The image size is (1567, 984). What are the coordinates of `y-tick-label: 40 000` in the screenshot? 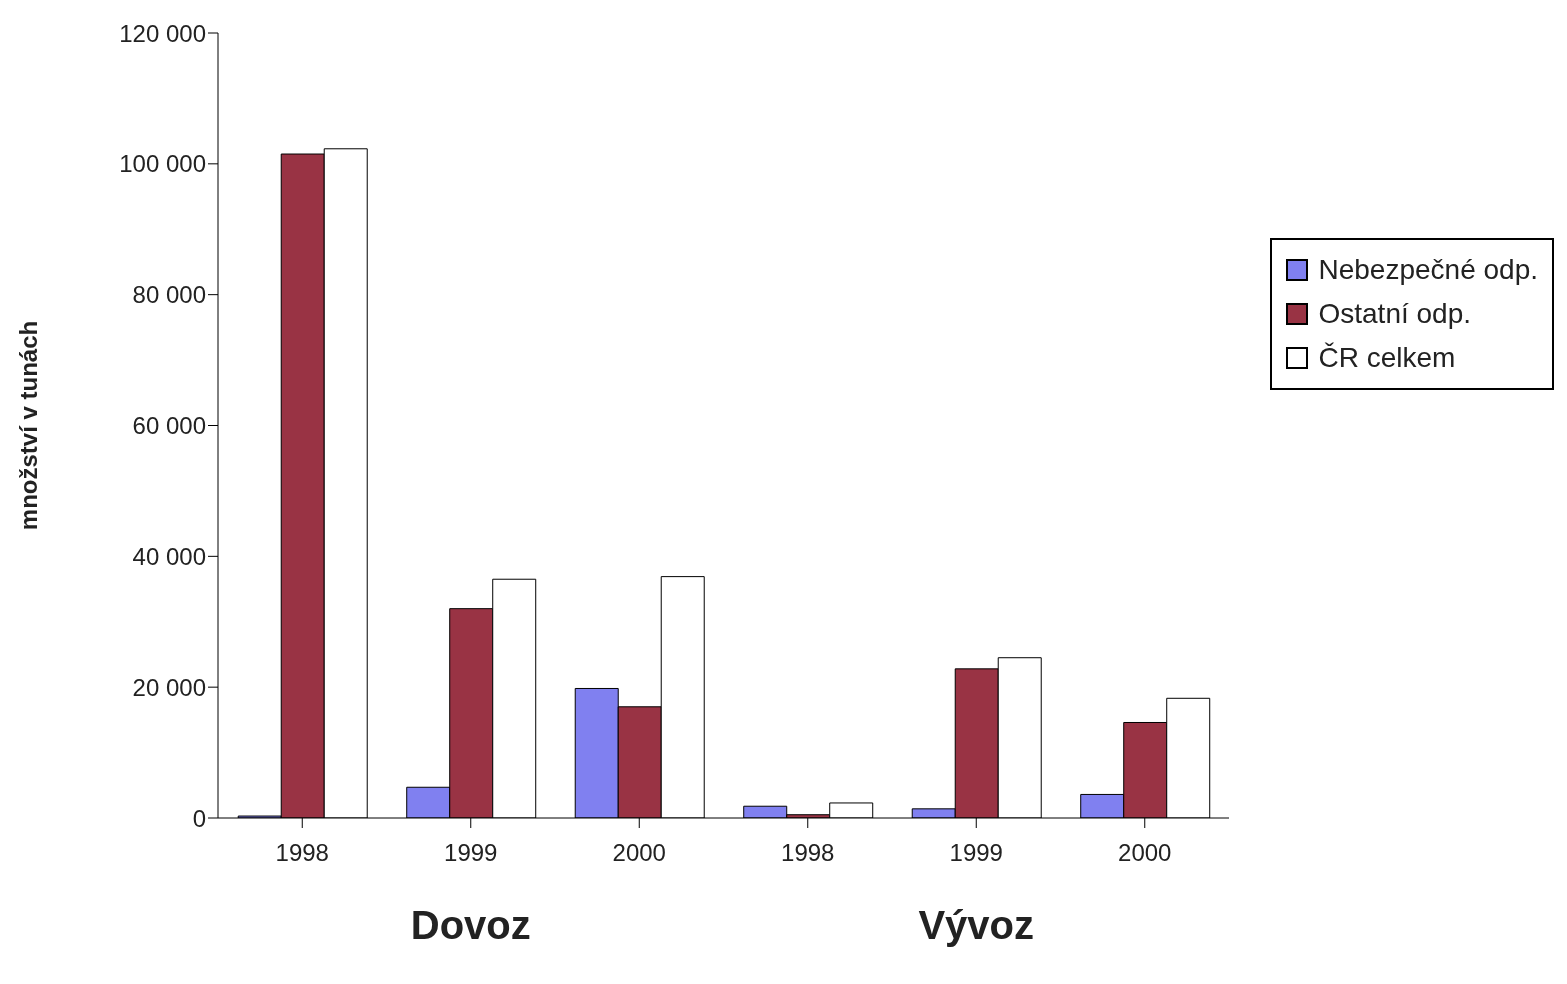 It's located at (169, 556).